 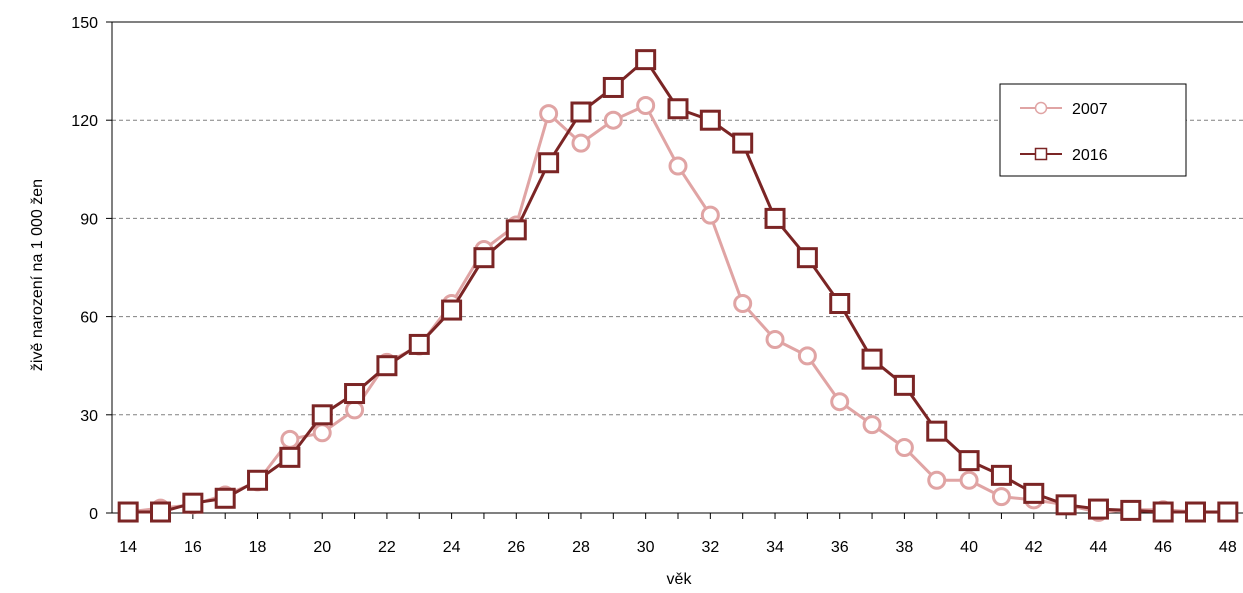 What do you see at coordinates (84, 121) in the screenshot?
I see `y-tick-label: 120` at bounding box center [84, 121].